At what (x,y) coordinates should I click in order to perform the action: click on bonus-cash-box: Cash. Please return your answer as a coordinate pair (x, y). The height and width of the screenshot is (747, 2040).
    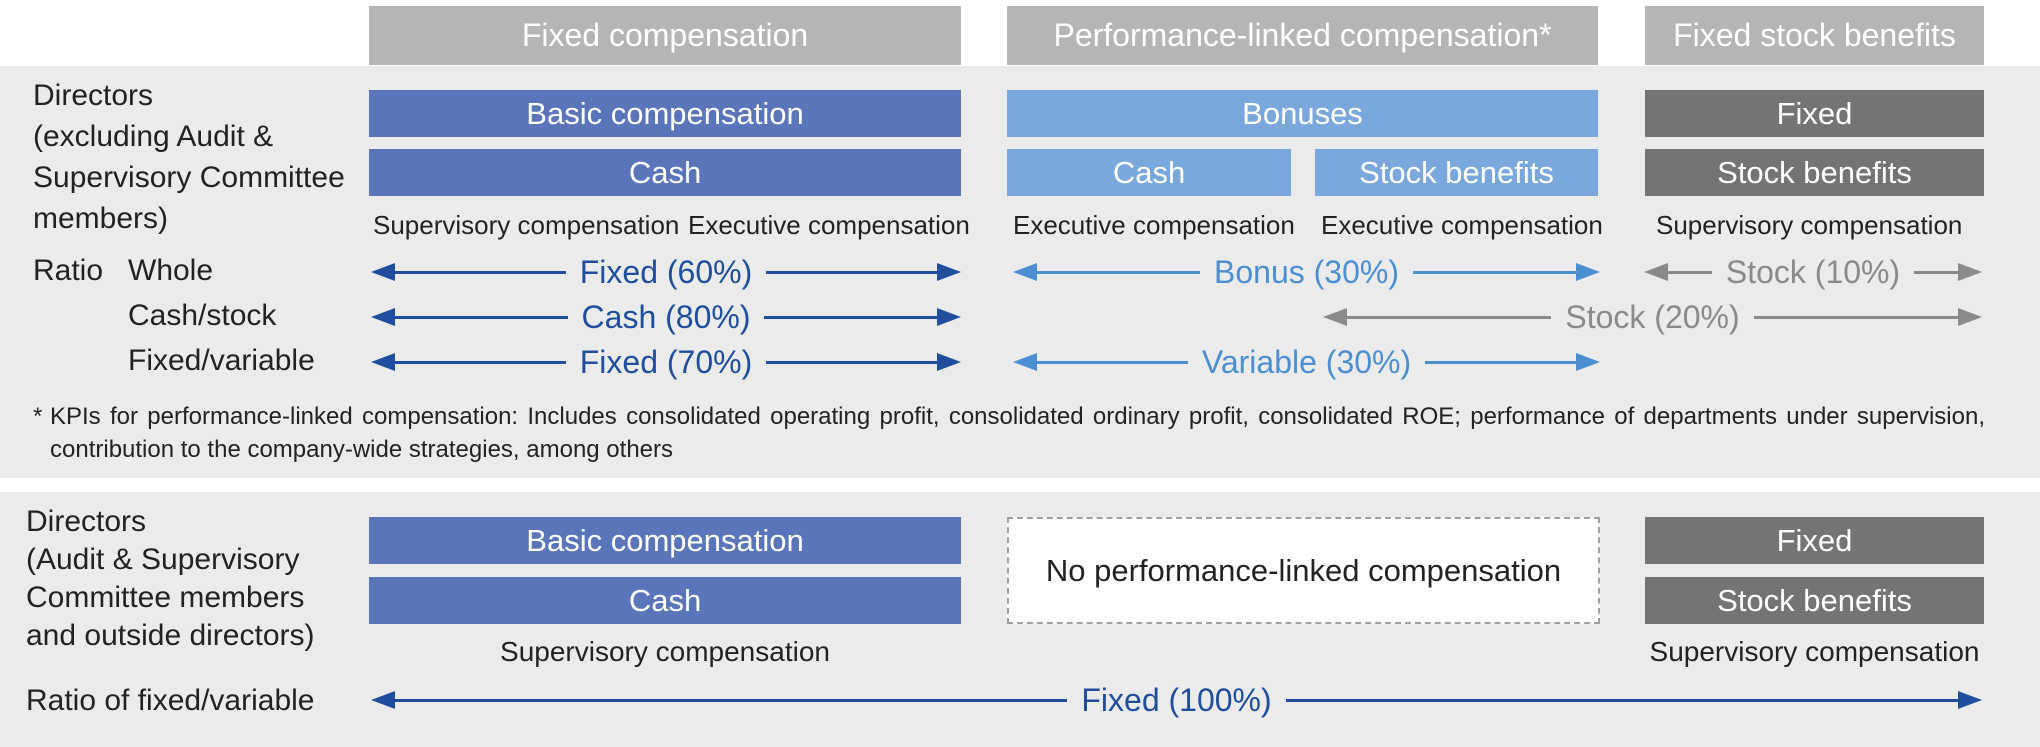
    Looking at the image, I should click on (1149, 172).